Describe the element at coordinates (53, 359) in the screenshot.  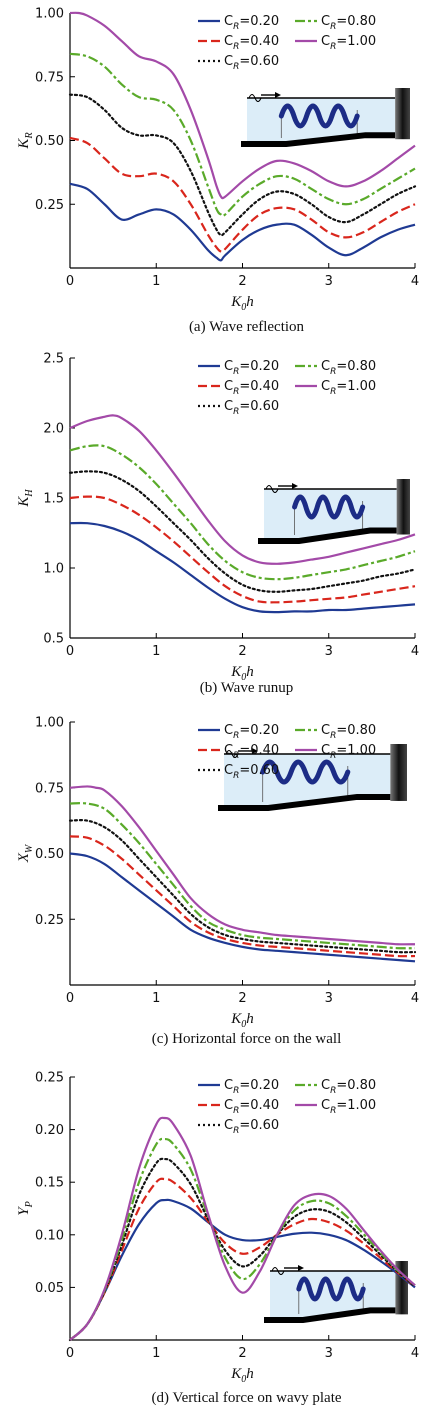
I see `y-tick-label: 2.5` at that location.